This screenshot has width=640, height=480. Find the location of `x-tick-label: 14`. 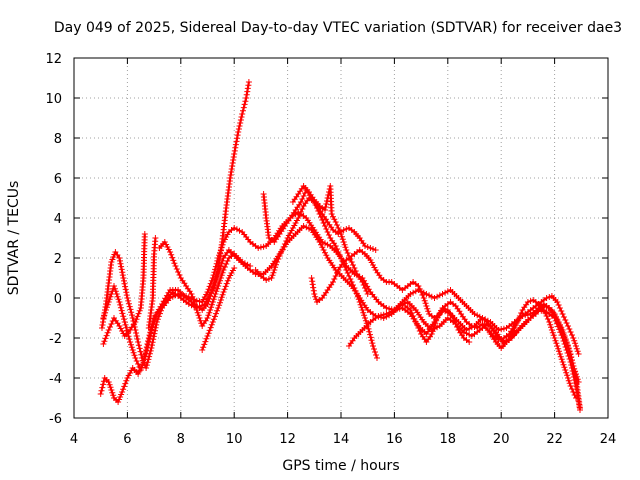

x-tick-label: 14 is located at coordinates (341, 439).